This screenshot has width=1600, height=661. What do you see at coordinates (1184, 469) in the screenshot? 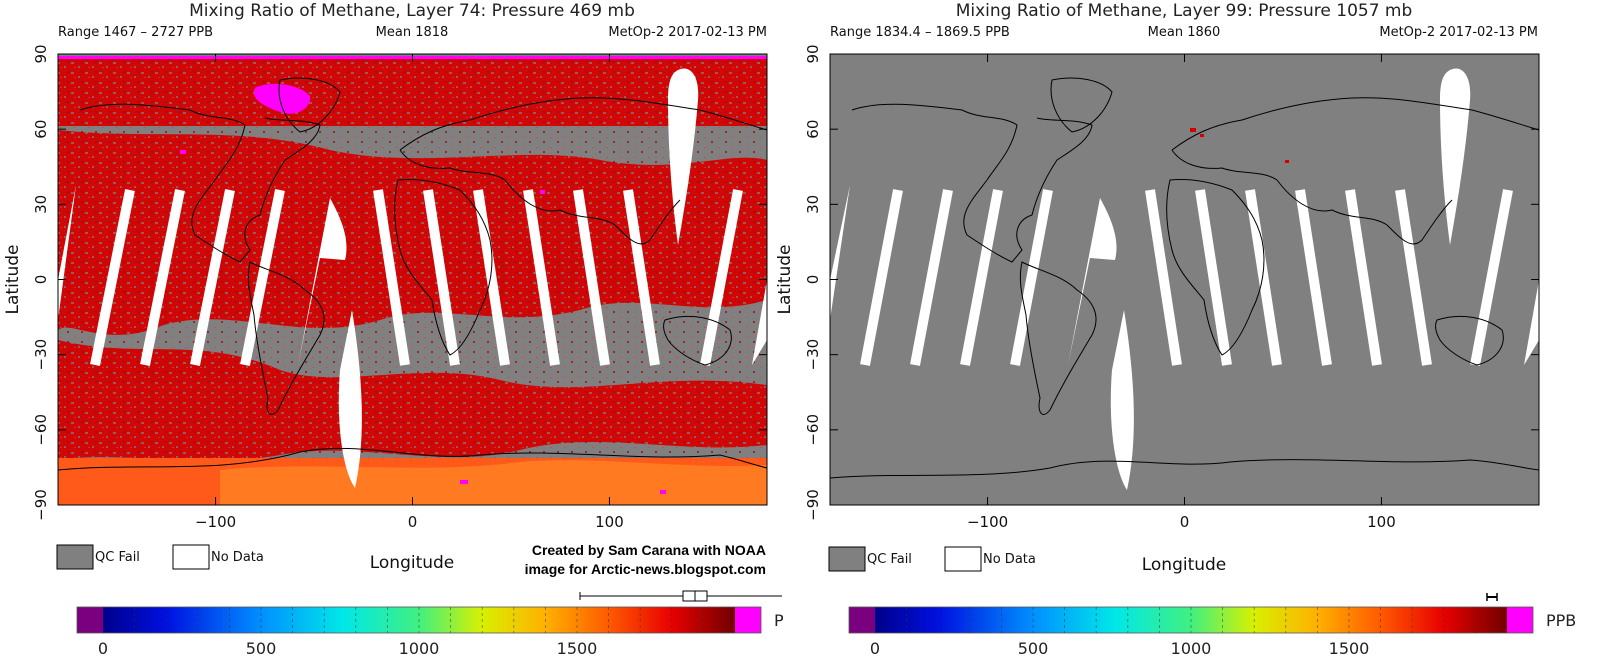
I see `right-coastline-antarctica` at bounding box center [1184, 469].